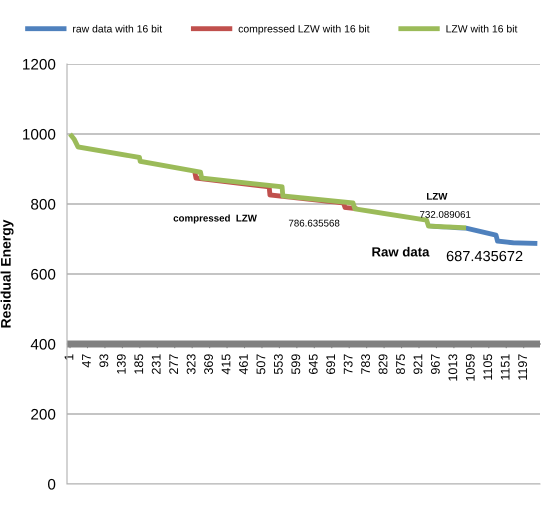 The image size is (545, 515). I want to click on x-tick-label: 415, so click(226, 364).